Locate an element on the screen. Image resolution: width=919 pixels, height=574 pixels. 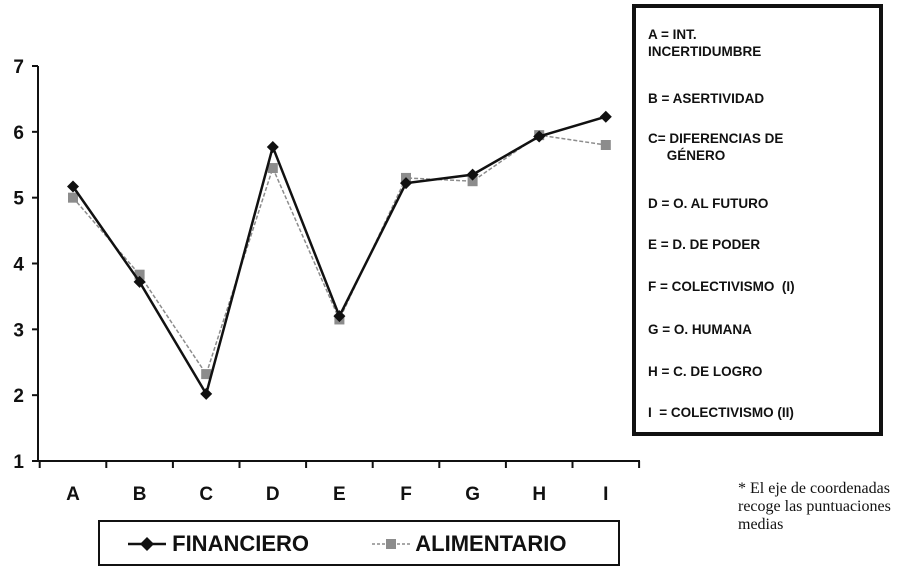
x-tick-label: A is located at coordinates (73, 494).